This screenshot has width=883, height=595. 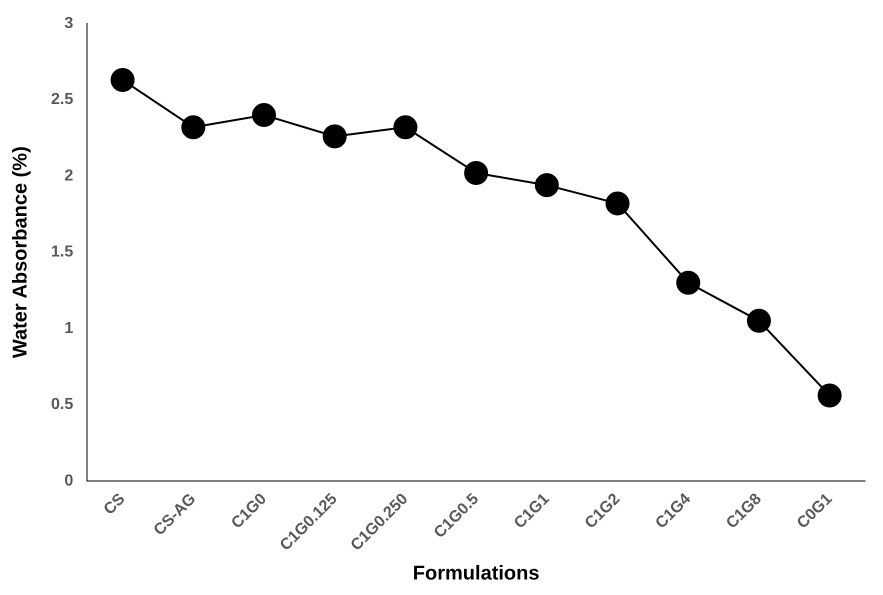 I want to click on x-tick-label: CS, so click(x=114, y=504).